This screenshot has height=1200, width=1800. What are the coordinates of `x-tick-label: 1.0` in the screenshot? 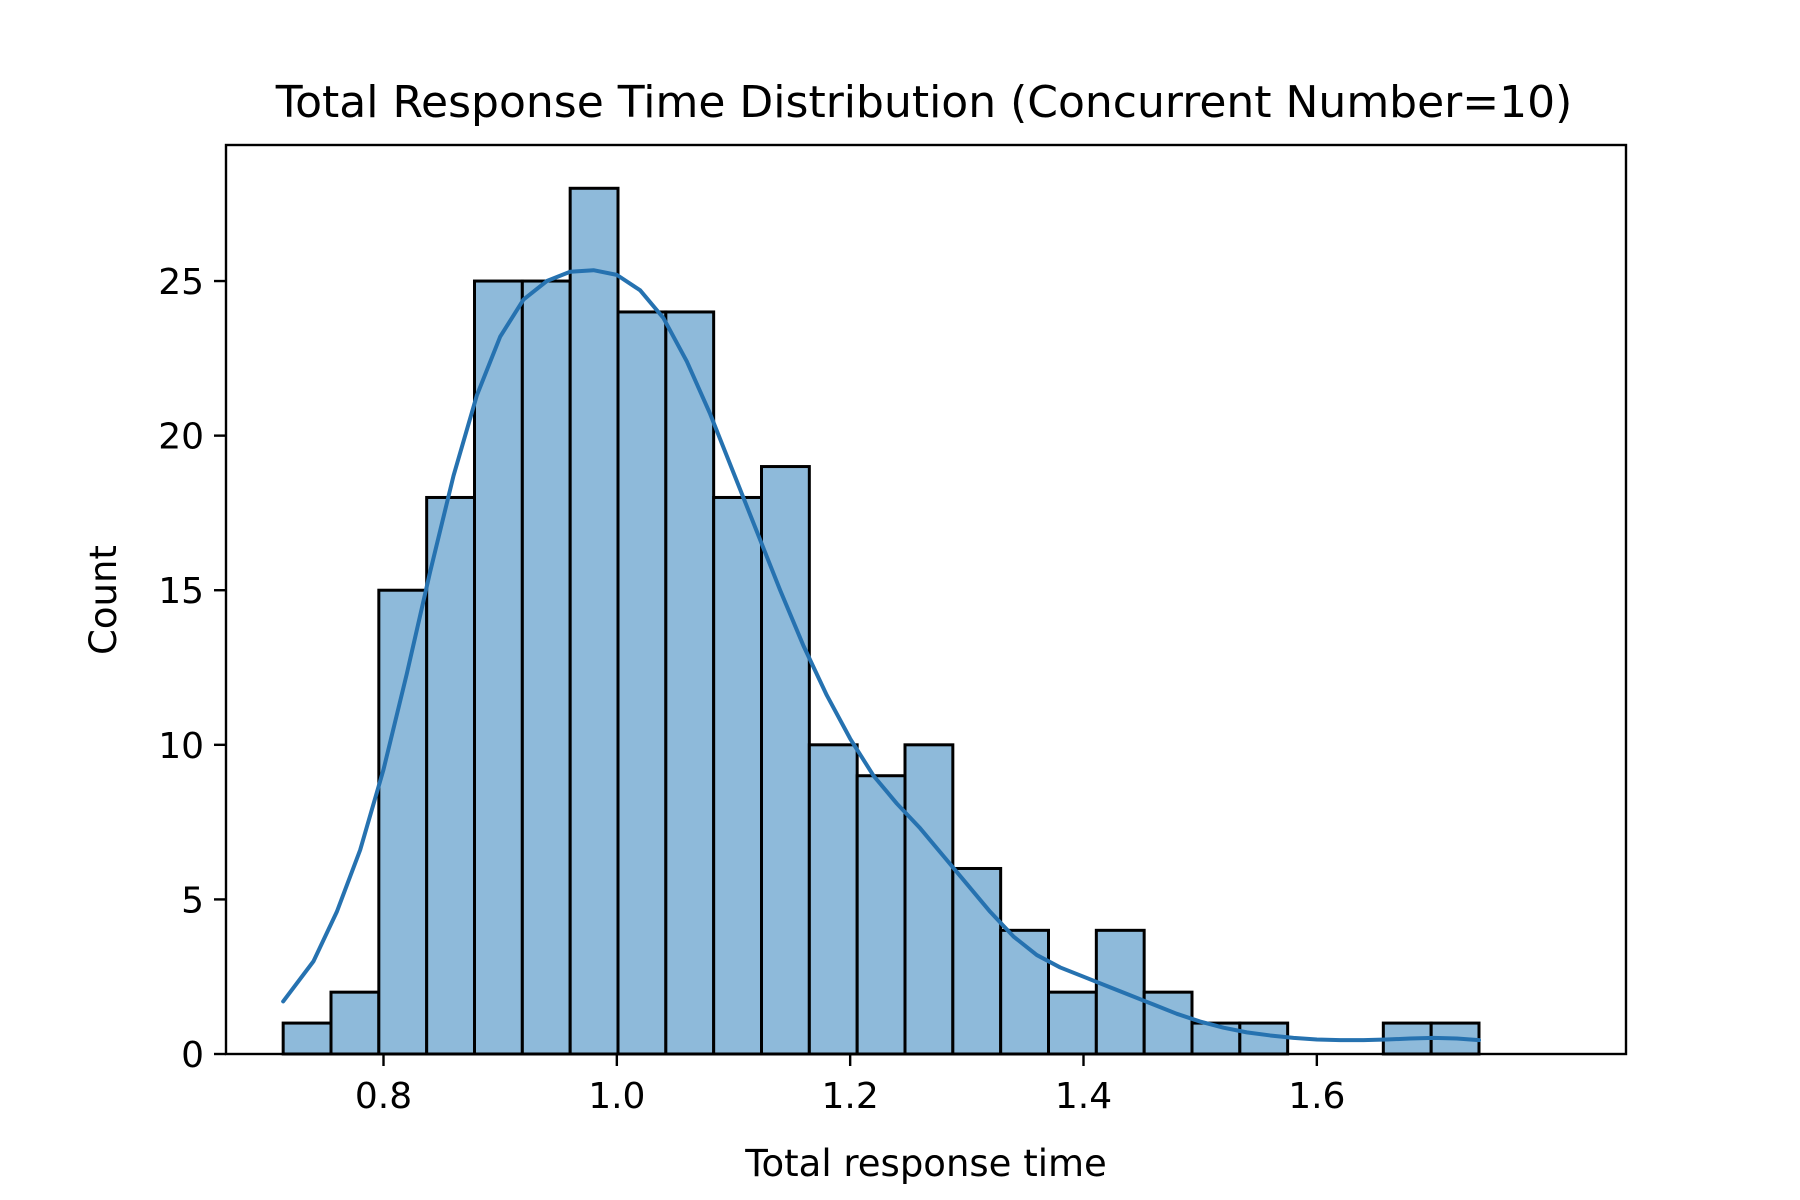 It's located at (616, 1096).